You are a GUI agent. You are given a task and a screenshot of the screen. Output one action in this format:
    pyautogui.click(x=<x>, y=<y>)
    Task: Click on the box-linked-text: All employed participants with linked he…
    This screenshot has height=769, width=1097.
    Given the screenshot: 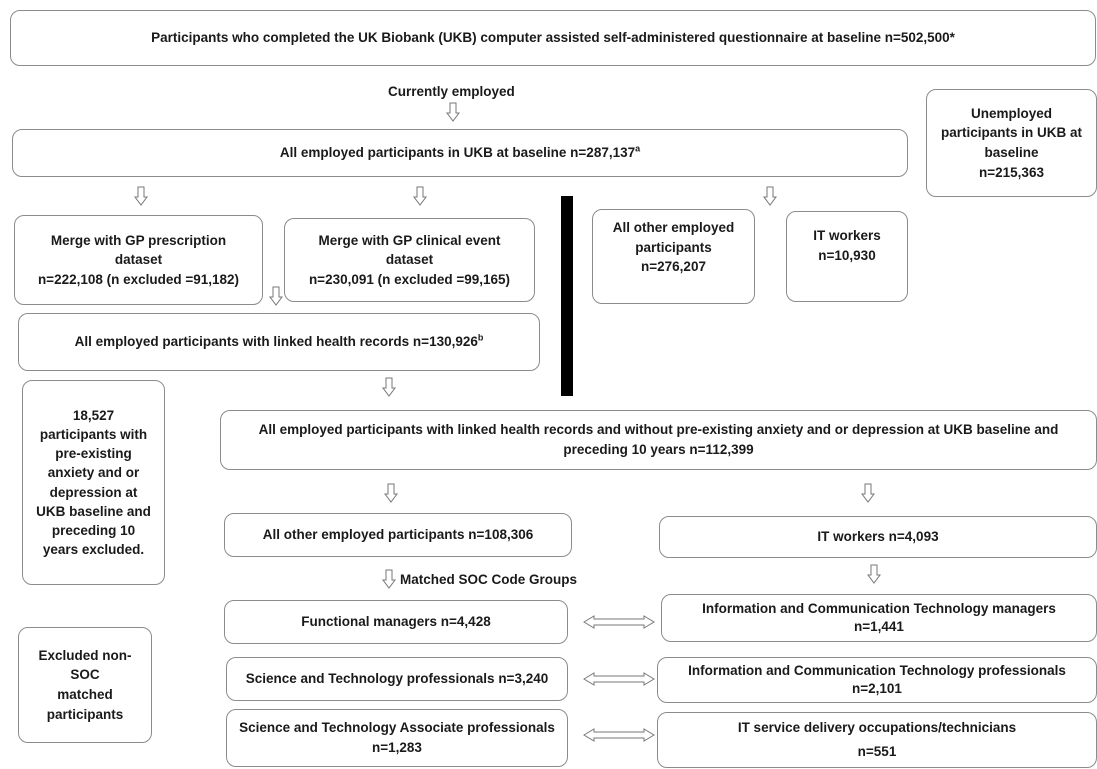 What is the action you would take?
    pyautogui.click(x=276, y=342)
    